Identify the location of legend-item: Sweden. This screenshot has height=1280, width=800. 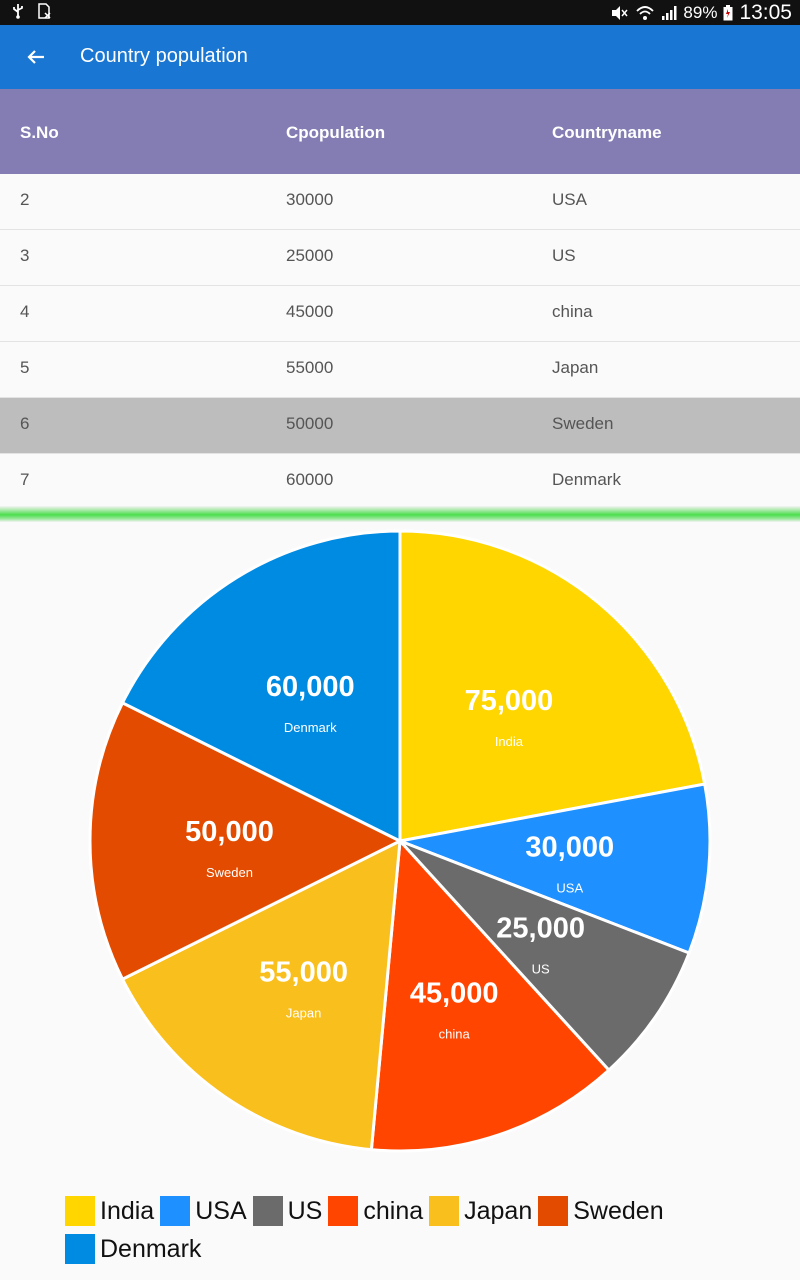
(601, 1211).